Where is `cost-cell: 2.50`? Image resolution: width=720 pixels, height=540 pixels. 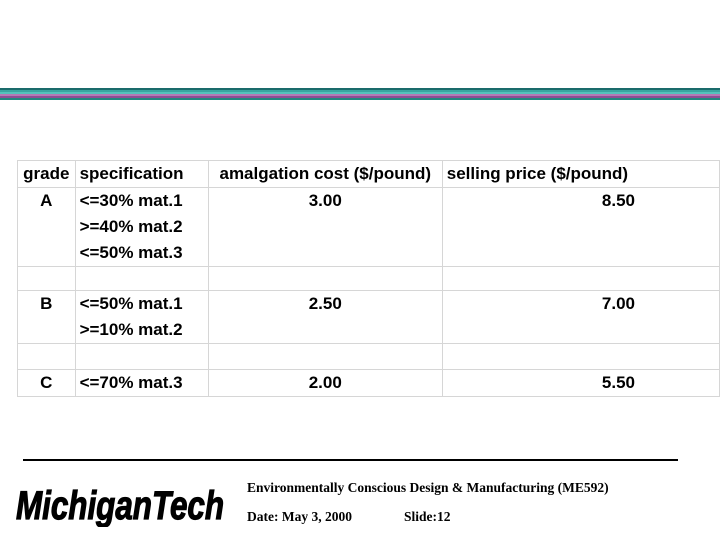 cost-cell: 2.50 is located at coordinates (325, 317).